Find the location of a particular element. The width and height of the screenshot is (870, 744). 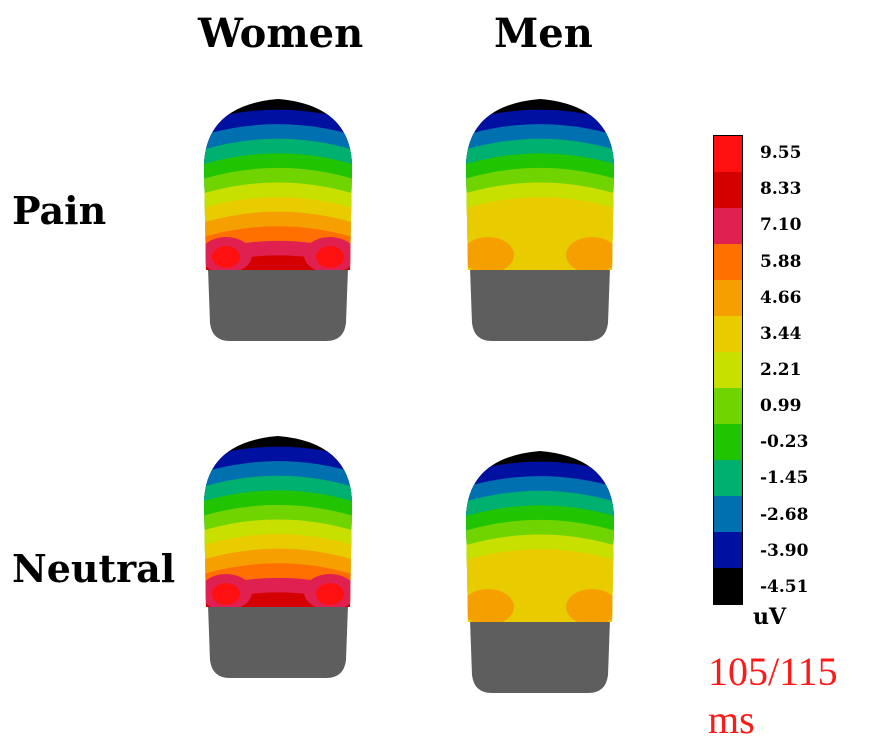

color-scale-tick-label: -3.90 is located at coordinates (784, 550).